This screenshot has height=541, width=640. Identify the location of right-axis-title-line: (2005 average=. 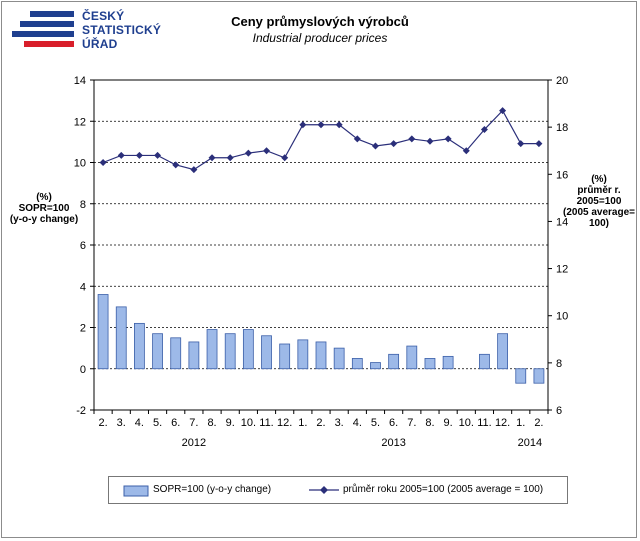
(598, 212).